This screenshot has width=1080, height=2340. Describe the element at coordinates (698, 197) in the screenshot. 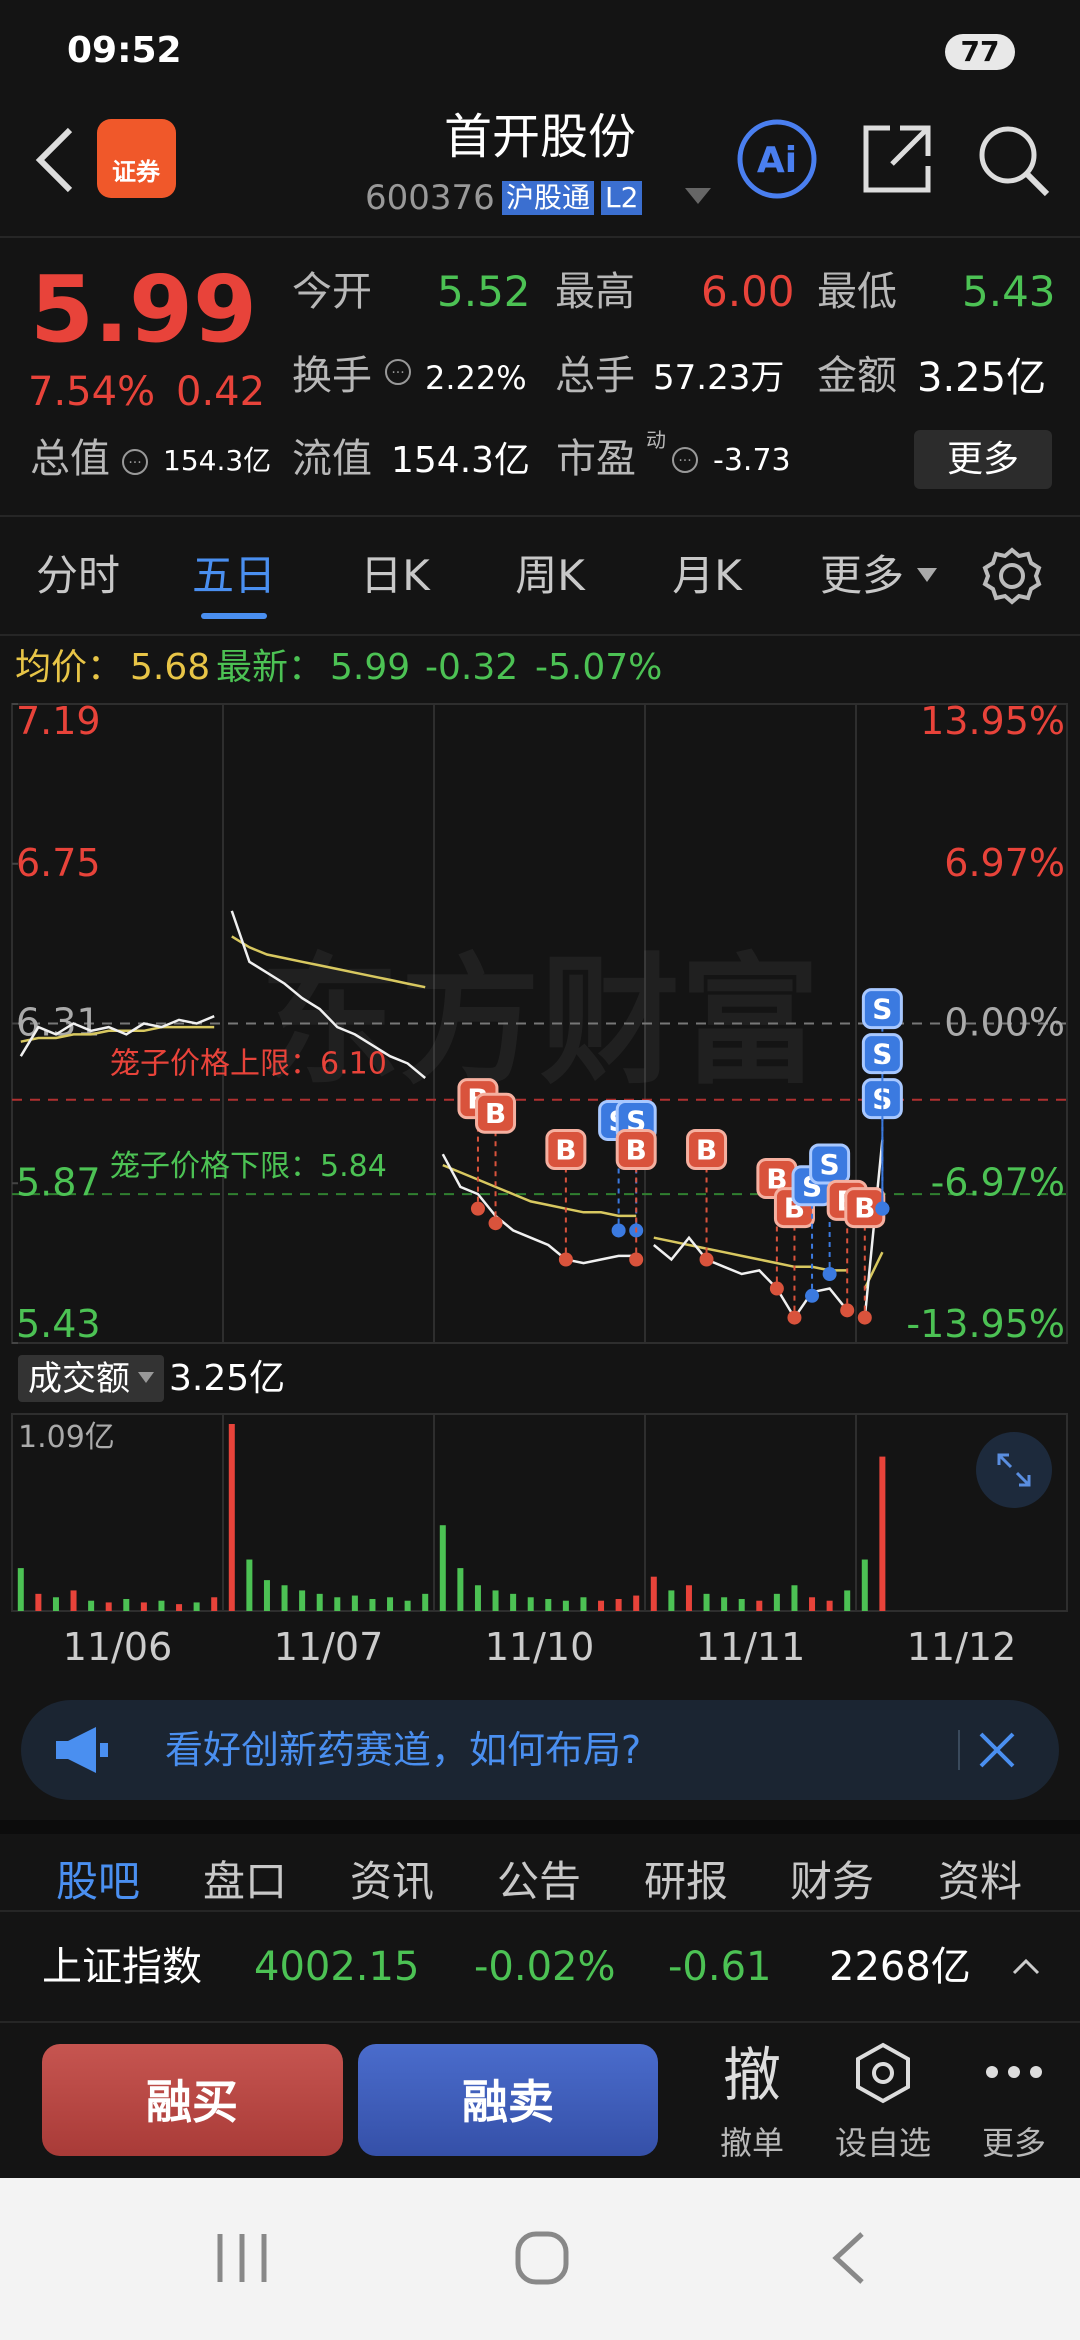

I see `dropdown-caret` at that location.